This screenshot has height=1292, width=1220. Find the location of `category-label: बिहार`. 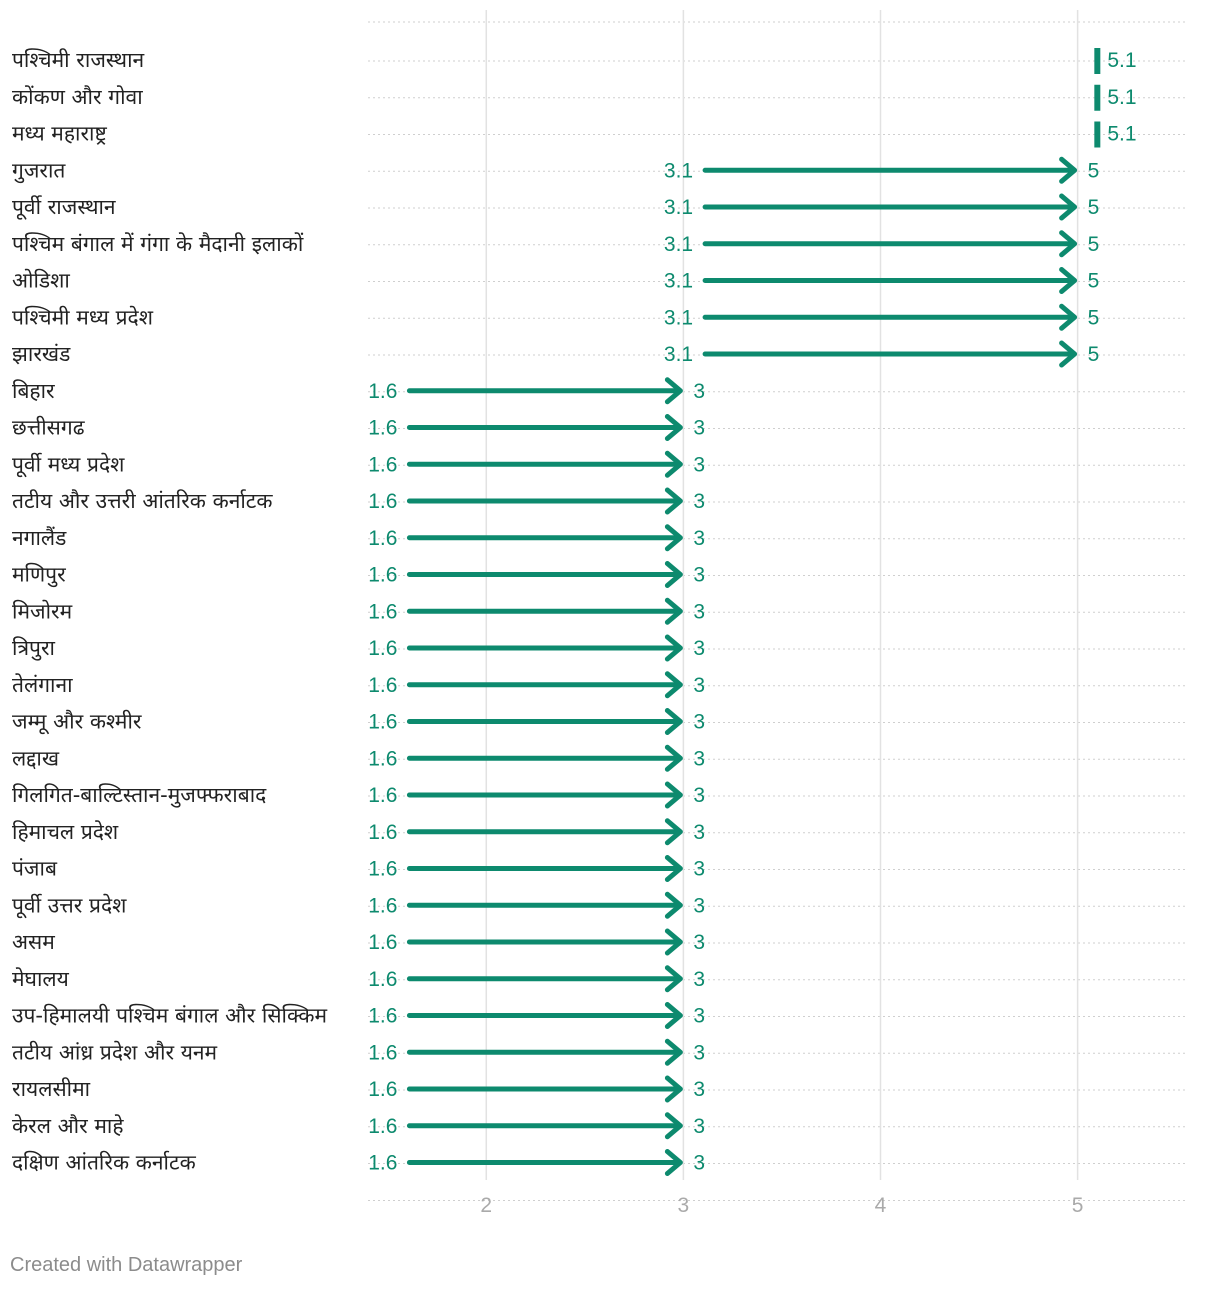

category-label: बिहार is located at coordinates (33, 391).